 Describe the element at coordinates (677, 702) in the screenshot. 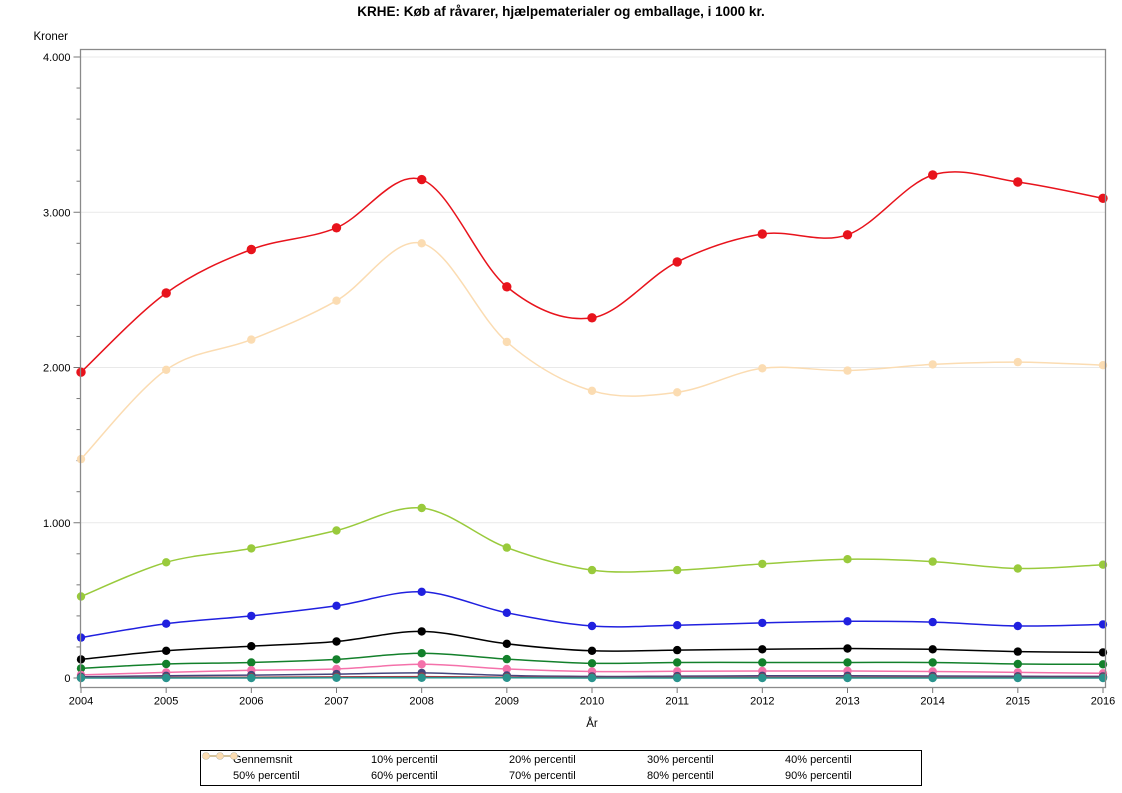

I see `x-tick-label: 2011` at that location.